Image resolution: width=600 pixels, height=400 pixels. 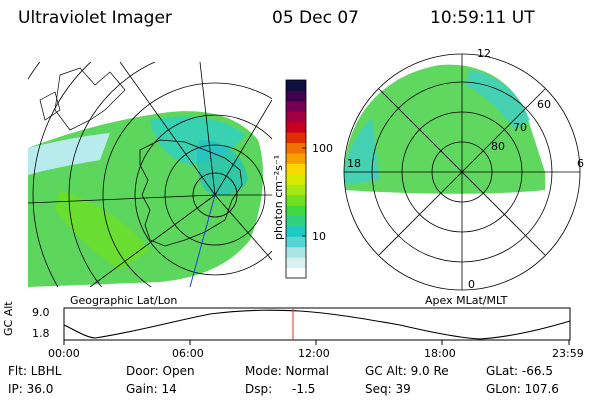 What do you see at coordinates (31, 389) in the screenshot?
I see `ip-info: IP: 36.0` at bounding box center [31, 389].